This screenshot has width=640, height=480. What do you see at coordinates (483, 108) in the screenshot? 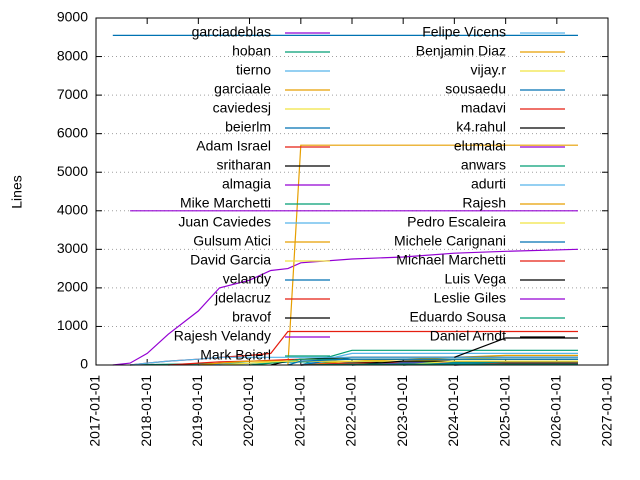
I see `legend-label: madavi` at bounding box center [483, 108].